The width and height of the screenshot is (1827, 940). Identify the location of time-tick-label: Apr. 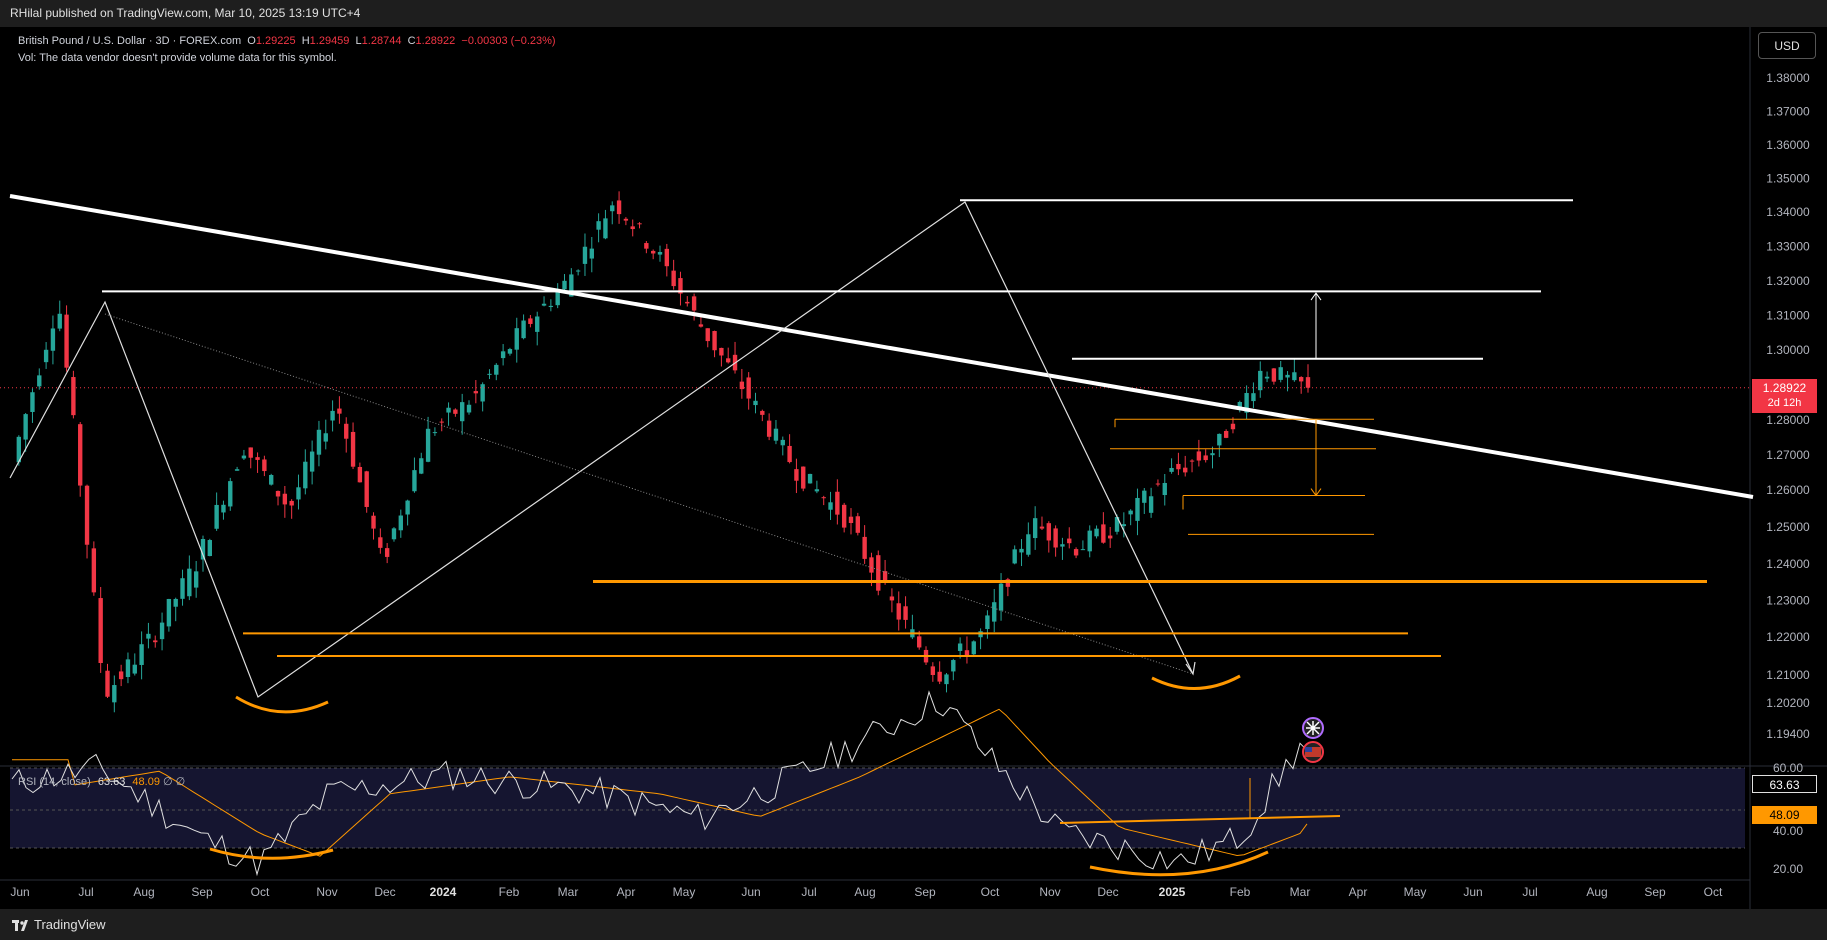
(1358, 892).